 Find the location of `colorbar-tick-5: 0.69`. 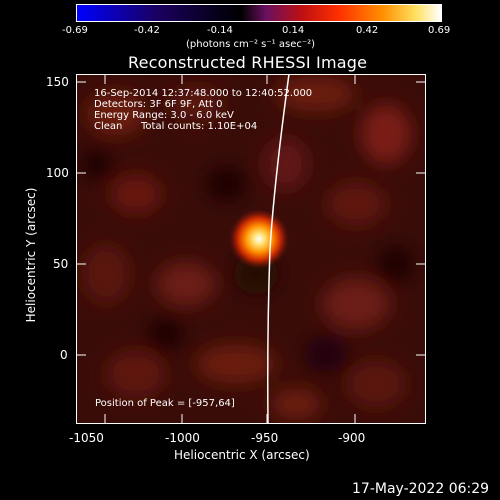

colorbar-tick-5: 0.69 is located at coordinates (439, 30).